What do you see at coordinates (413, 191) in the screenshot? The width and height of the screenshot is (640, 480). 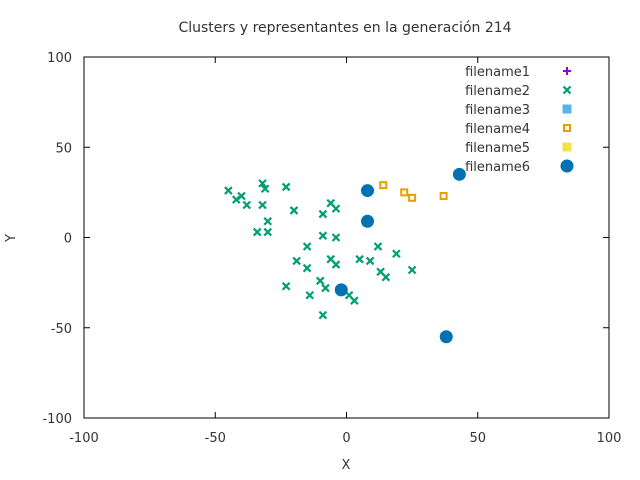 I see `series-filename4` at bounding box center [413, 191].